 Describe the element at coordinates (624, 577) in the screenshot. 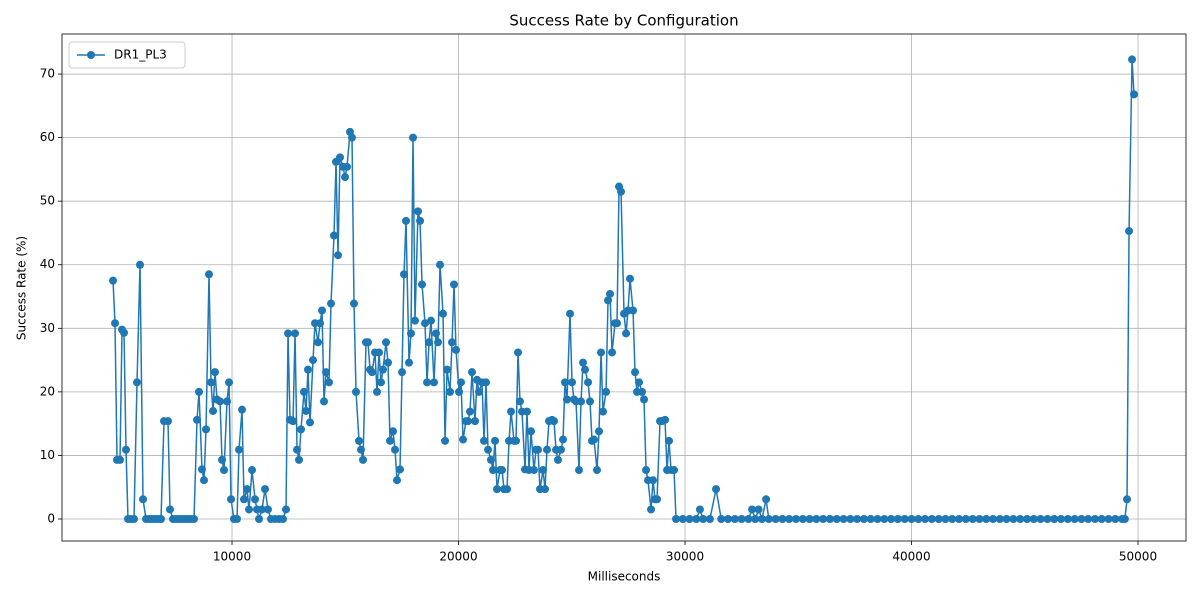

I see `x-axis-label: Milliseconds` at that location.